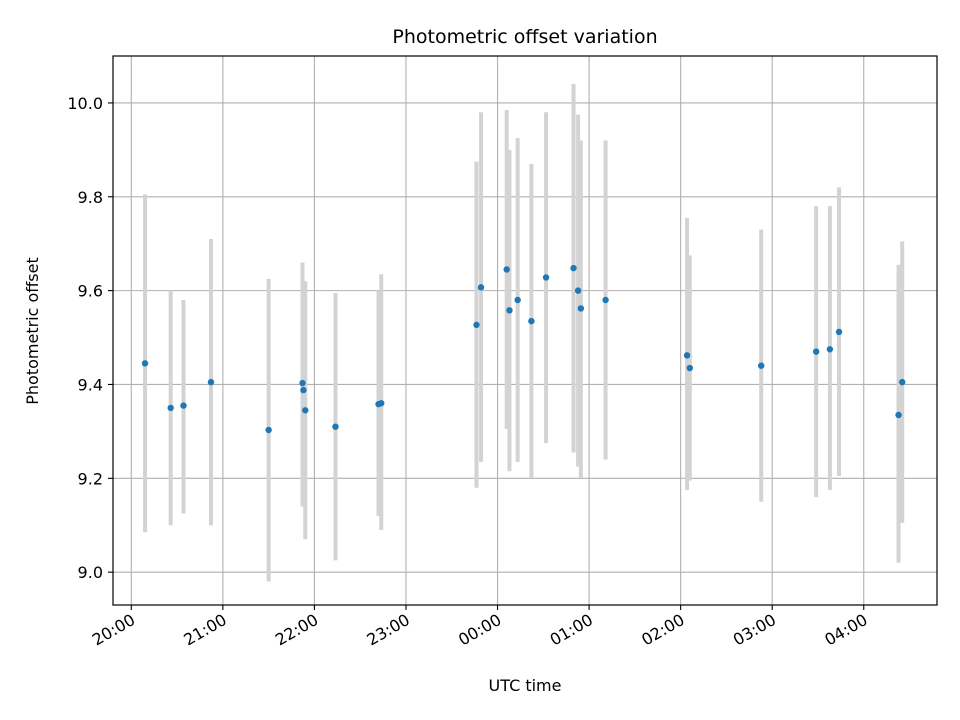  What do you see at coordinates (32, 331) in the screenshot?
I see `y-axis-label: Photometric offset` at bounding box center [32, 331].